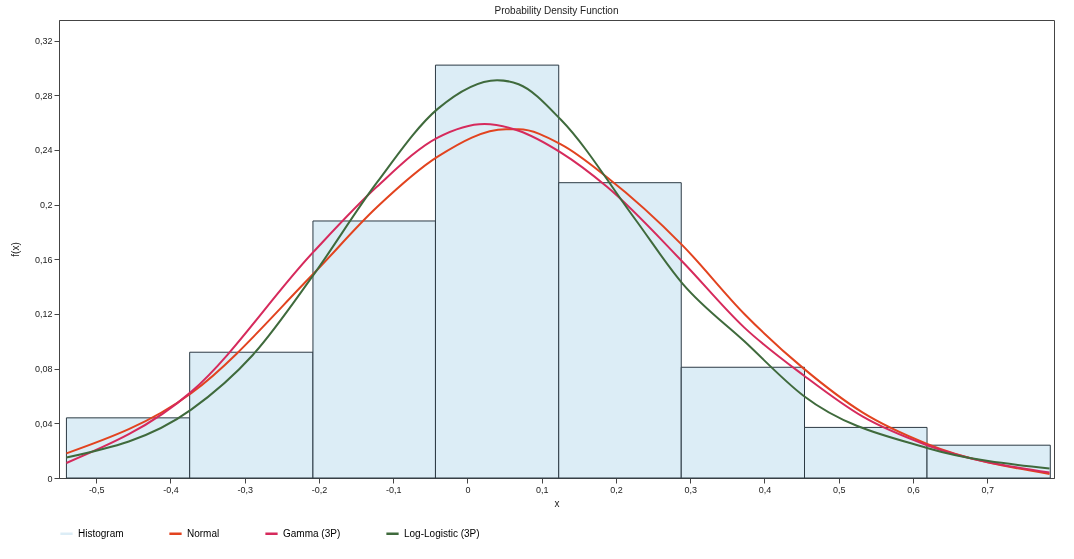 This screenshot has height=559, width=1074. What do you see at coordinates (442, 533) in the screenshot?
I see `legend-label: Log-Logistic (3P)` at bounding box center [442, 533].